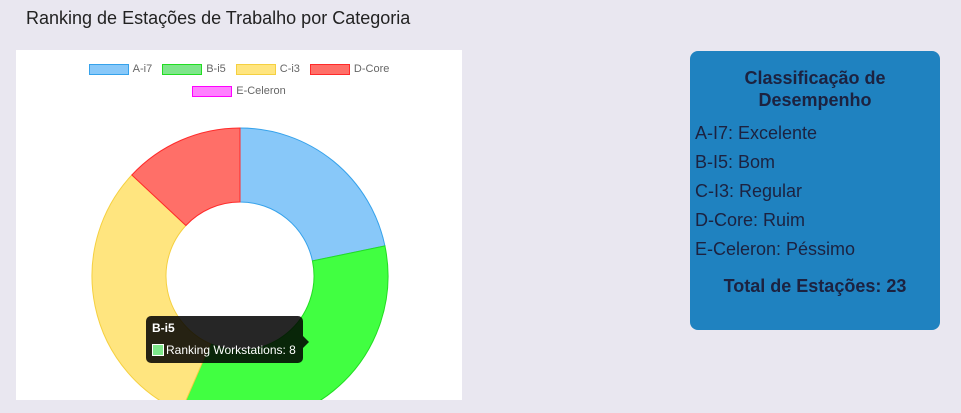 The height and width of the screenshot is (413, 961). What do you see at coordinates (158, 350) in the screenshot?
I see `tooltip-swatch` at bounding box center [158, 350].